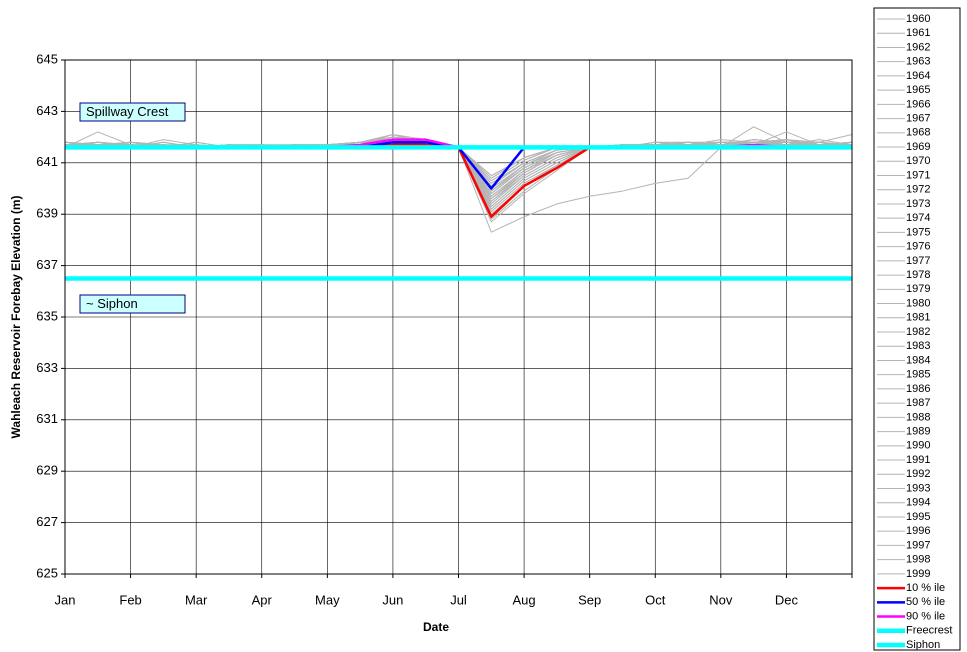  Describe the element at coordinates (47, 315) in the screenshot. I see `y-tick-label: 635` at that location.